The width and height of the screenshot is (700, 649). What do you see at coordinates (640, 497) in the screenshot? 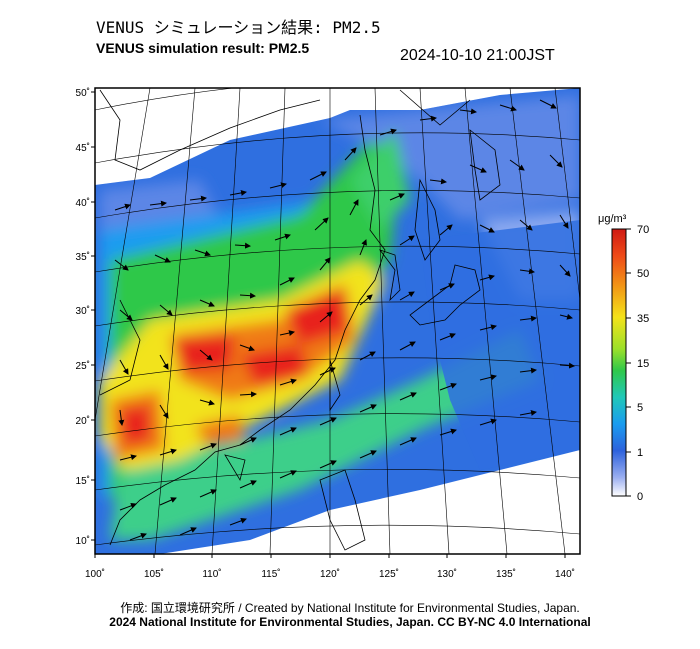
I see `colorbar-tick-label: 0` at bounding box center [640, 497].